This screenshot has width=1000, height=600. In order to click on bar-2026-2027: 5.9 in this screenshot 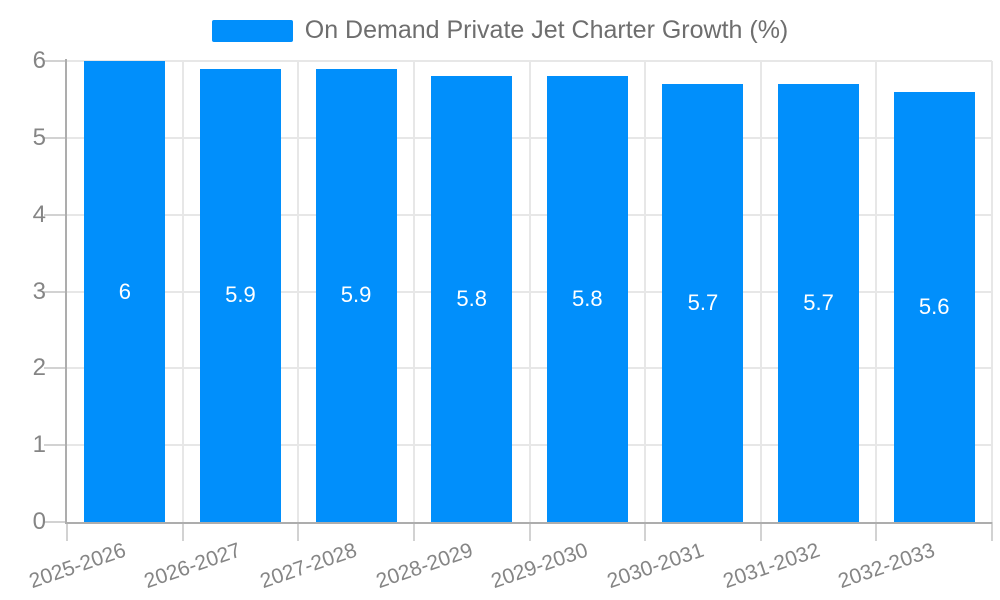, I will do `click(240, 295)`.